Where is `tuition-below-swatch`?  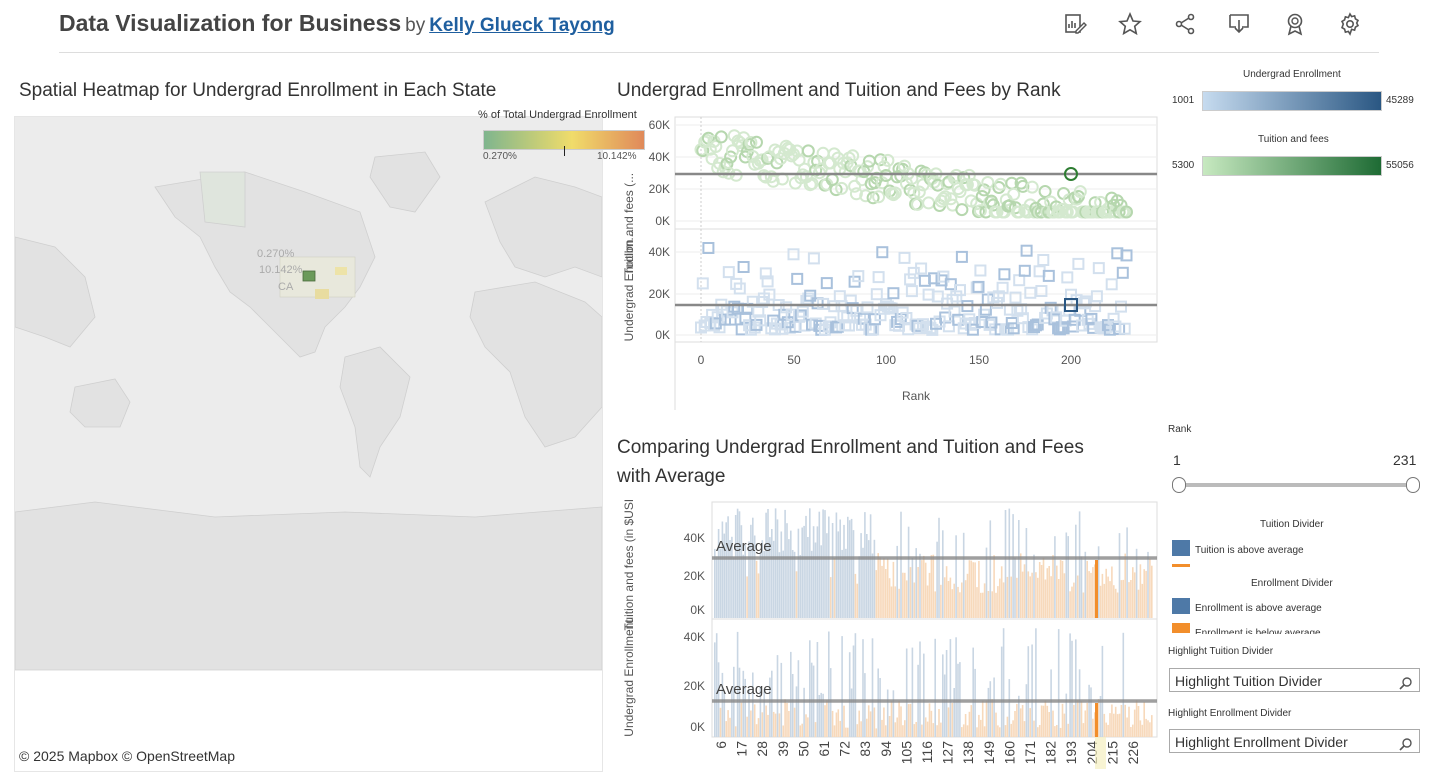
tuition-below-swatch is located at coordinates (1181, 565).